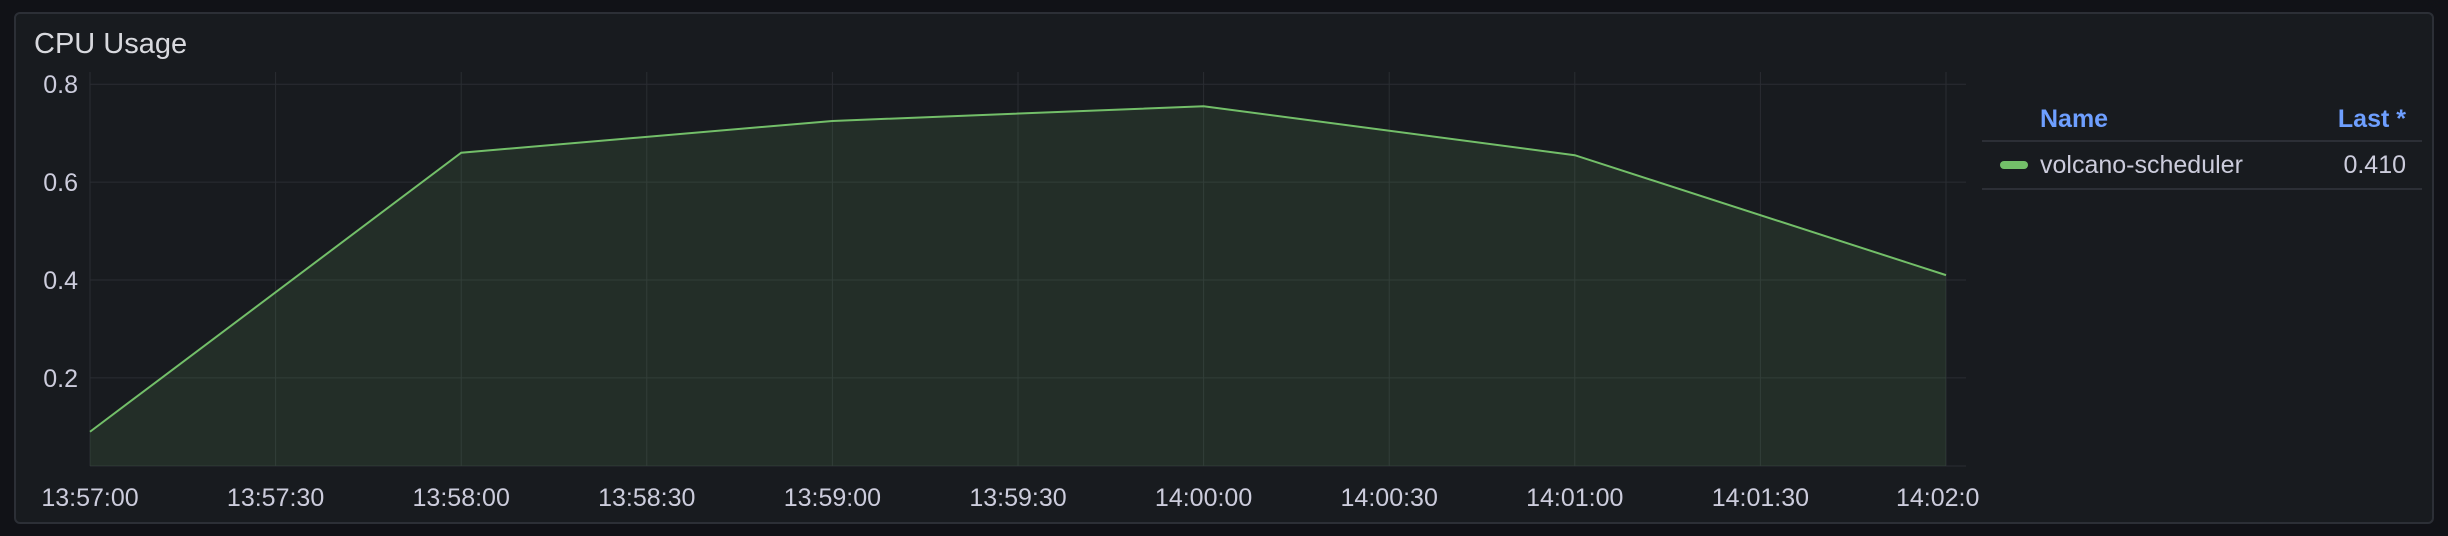  I want to click on x-tick-label: 14:02:0, so click(1937, 498).